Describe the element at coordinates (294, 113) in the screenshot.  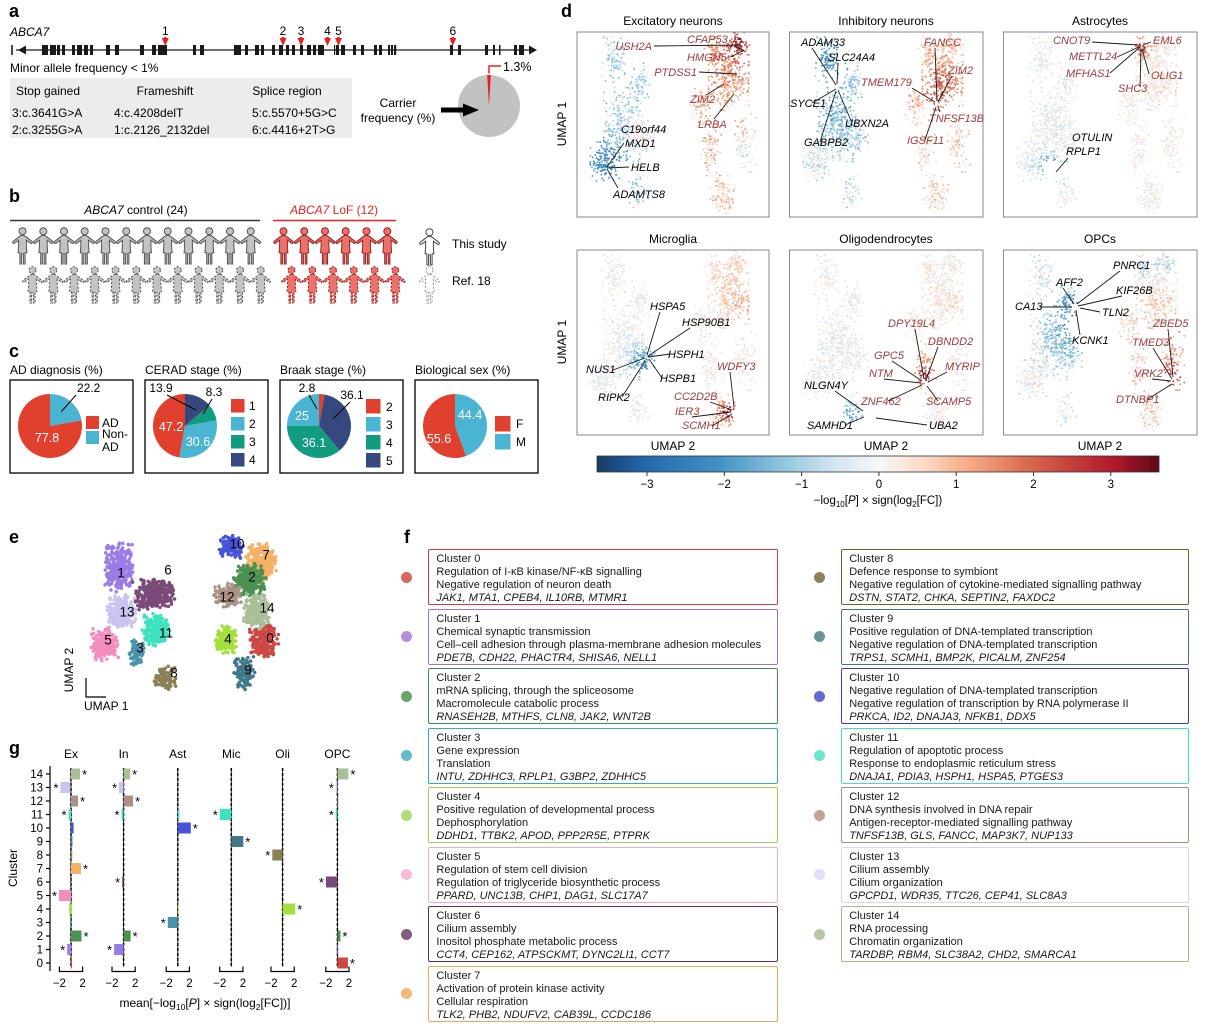
I see `svg-text: 5:c.5570+5G>C` at that location.